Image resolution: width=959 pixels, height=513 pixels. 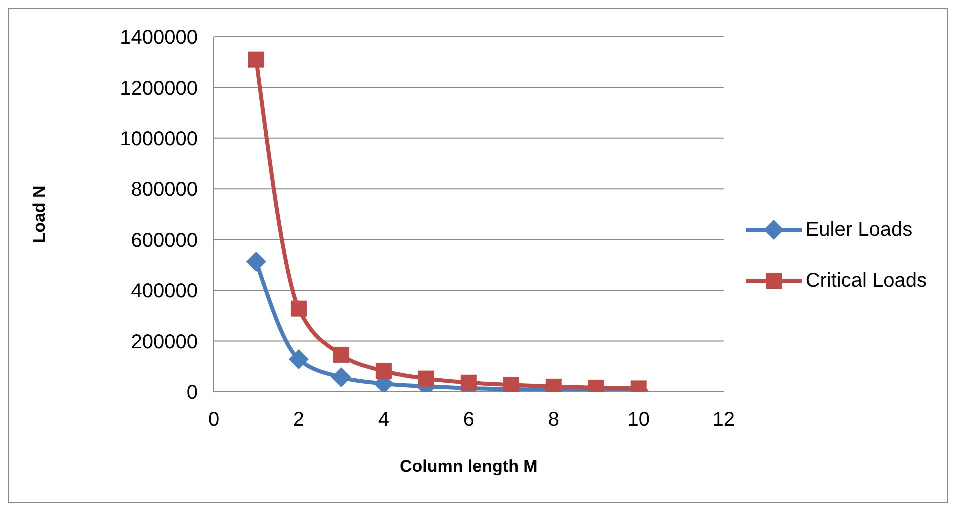 I want to click on y-axis-title: Load N, so click(x=40, y=215).